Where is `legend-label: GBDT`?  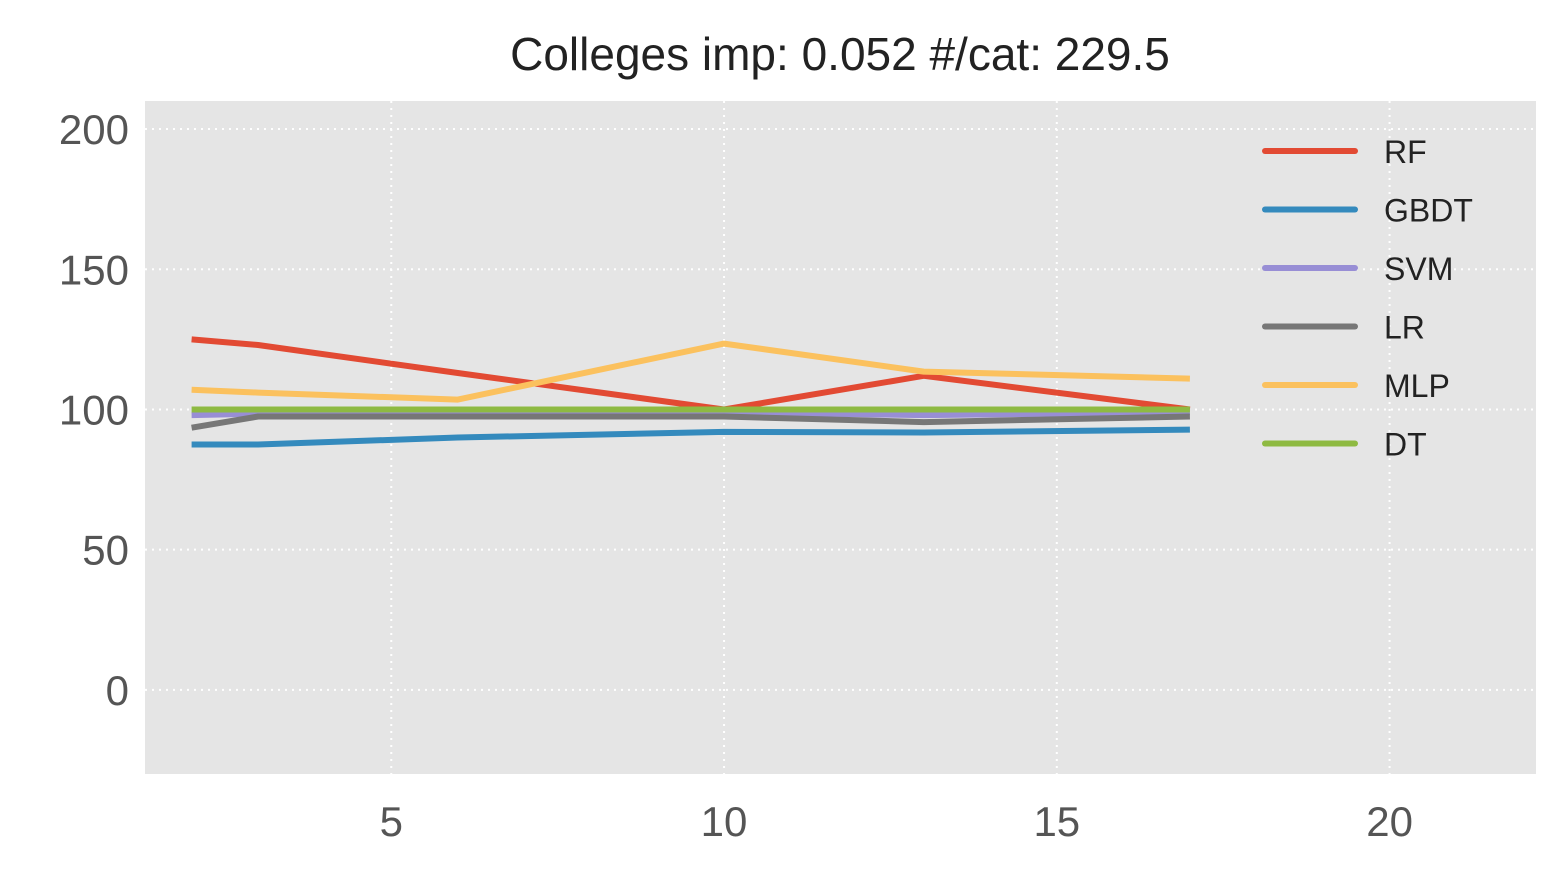
legend-label: GBDT is located at coordinates (1428, 211).